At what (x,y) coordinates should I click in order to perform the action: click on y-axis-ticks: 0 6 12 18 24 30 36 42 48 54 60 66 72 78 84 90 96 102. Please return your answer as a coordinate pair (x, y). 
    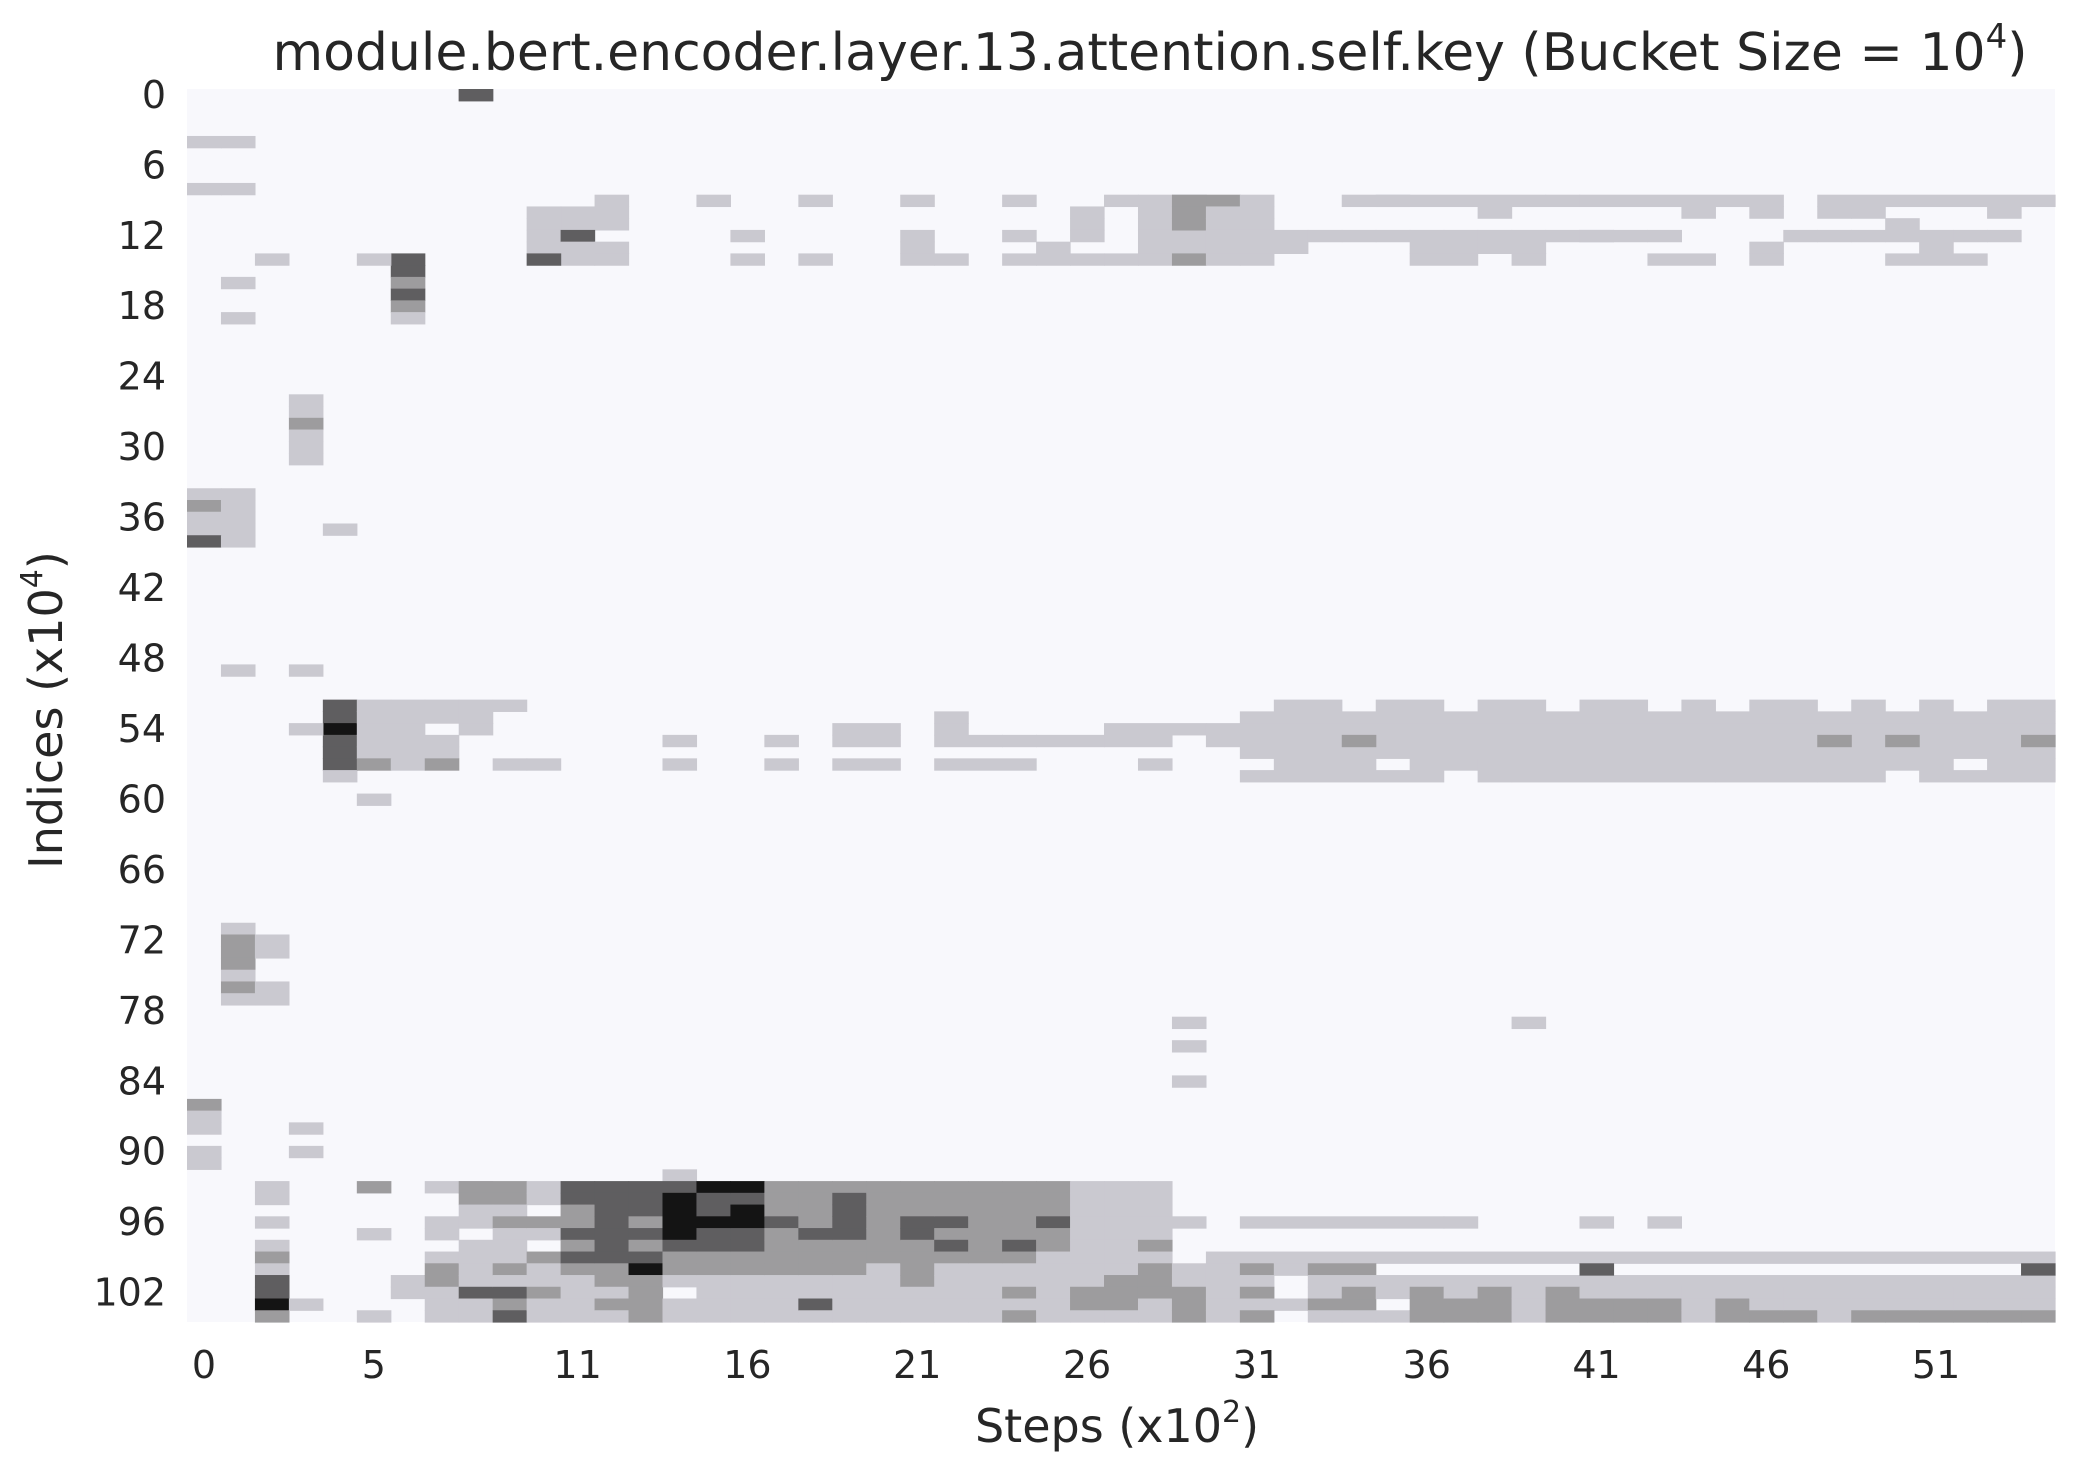
    Looking at the image, I should click on (129, 694).